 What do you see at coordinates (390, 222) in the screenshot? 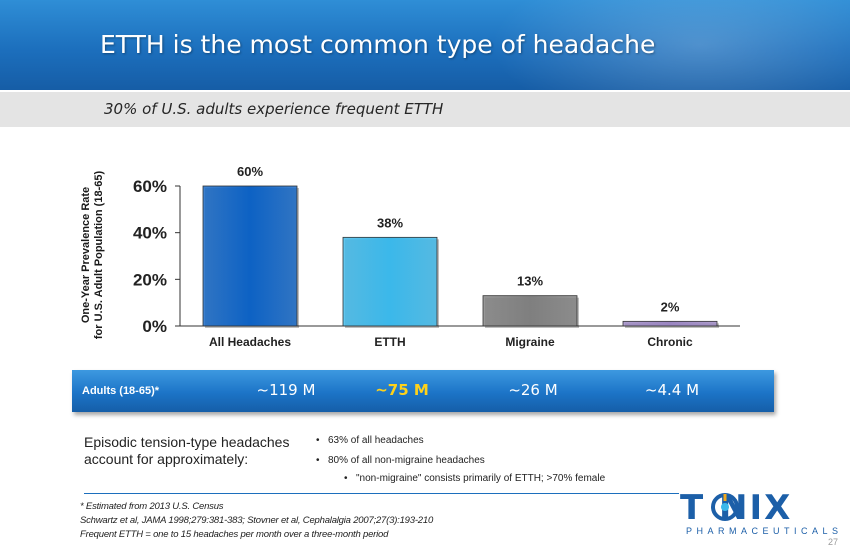
I see `bar-value-label: 38%` at bounding box center [390, 222].